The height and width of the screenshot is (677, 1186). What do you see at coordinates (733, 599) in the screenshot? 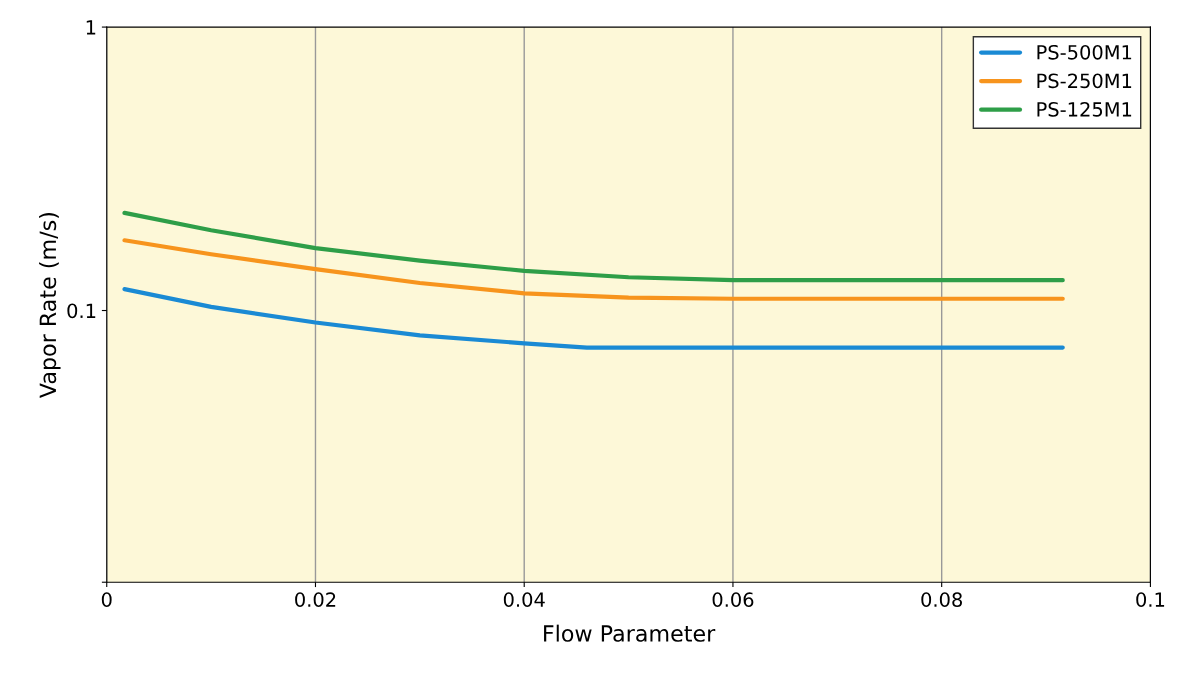
I see `x-tick-label: 0.06` at bounding box center [733, 599].